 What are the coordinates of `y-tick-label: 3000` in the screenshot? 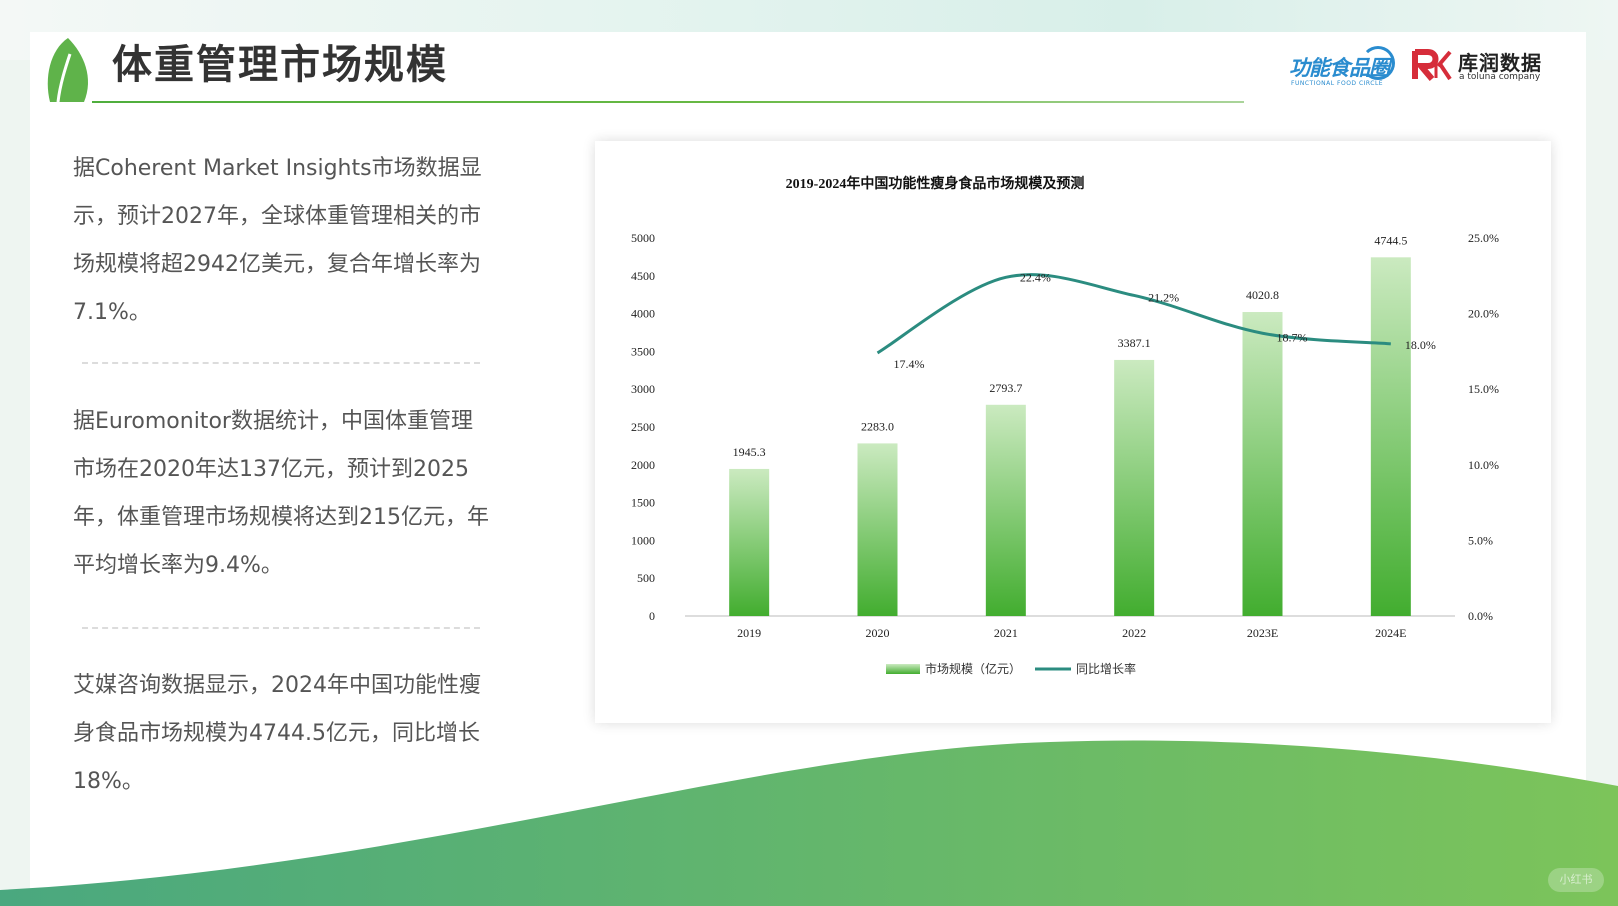 It's located at (643, 389).